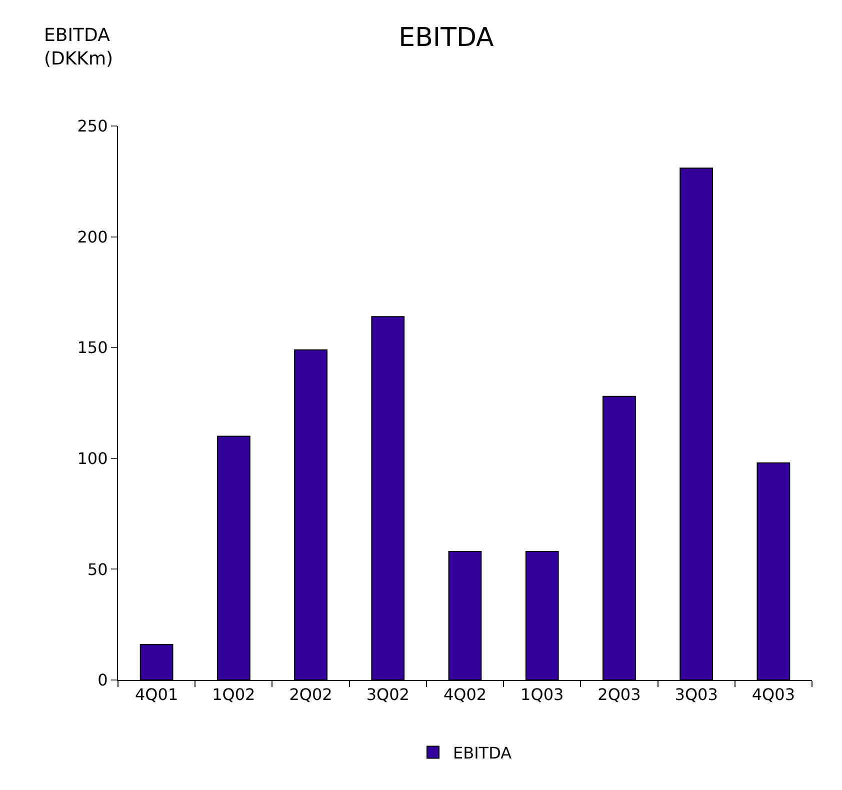 This screenshot has height=790, width=842. Describe the element at coordinates (465, 694) in the screenshot. I see `x-tick-label: 4Q02` at that location.